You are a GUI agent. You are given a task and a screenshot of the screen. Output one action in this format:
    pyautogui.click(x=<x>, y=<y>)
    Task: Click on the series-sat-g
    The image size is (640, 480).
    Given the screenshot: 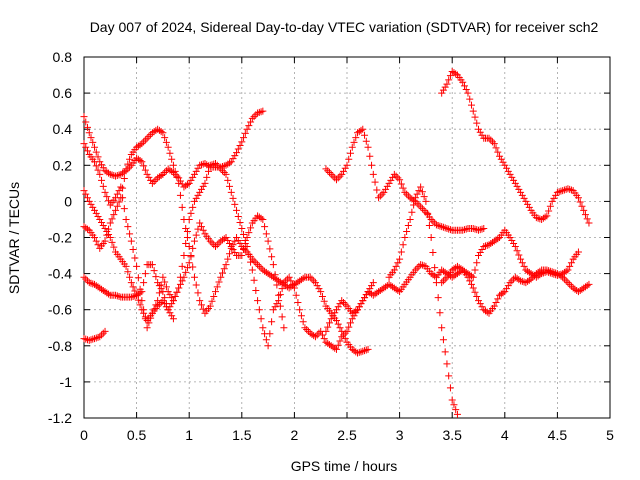 What is the action you would take?
    pyautogui.click(x=405, y=179)
    